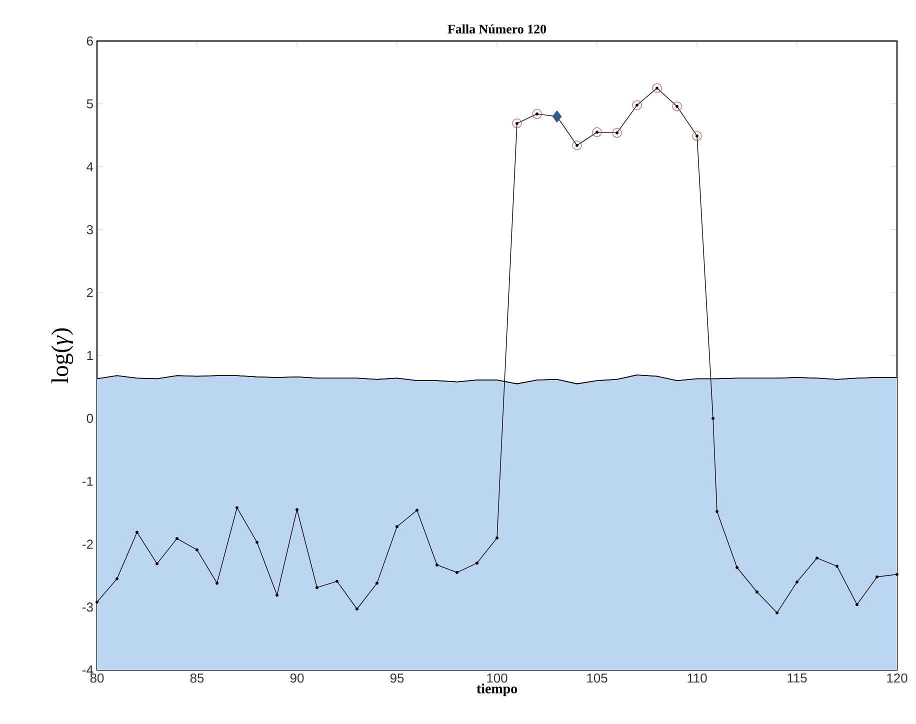 The height and width of the screenshot is (724, 916). I want to click on x-tick-label: 120, so click(897, 678).